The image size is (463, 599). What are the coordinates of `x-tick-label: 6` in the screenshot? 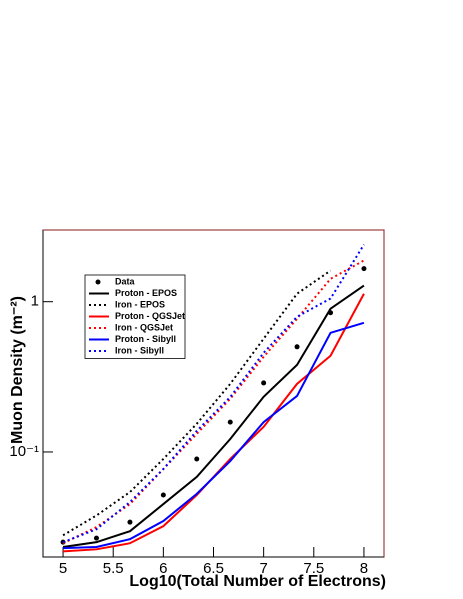 It's located at (163, 568).